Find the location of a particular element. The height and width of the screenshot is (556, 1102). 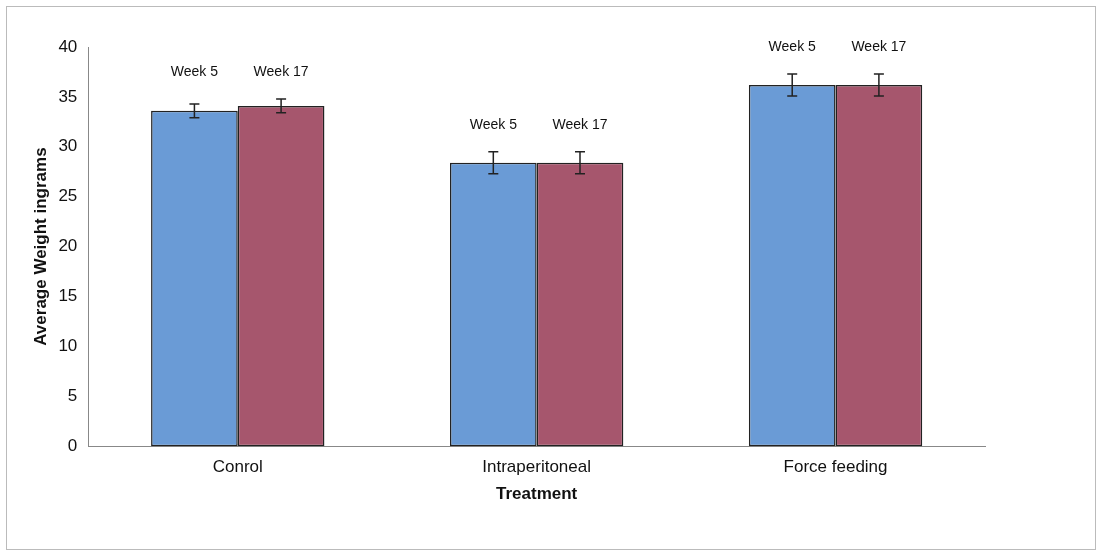

y-tick-label: 25 is located at coordinates (68, 196).